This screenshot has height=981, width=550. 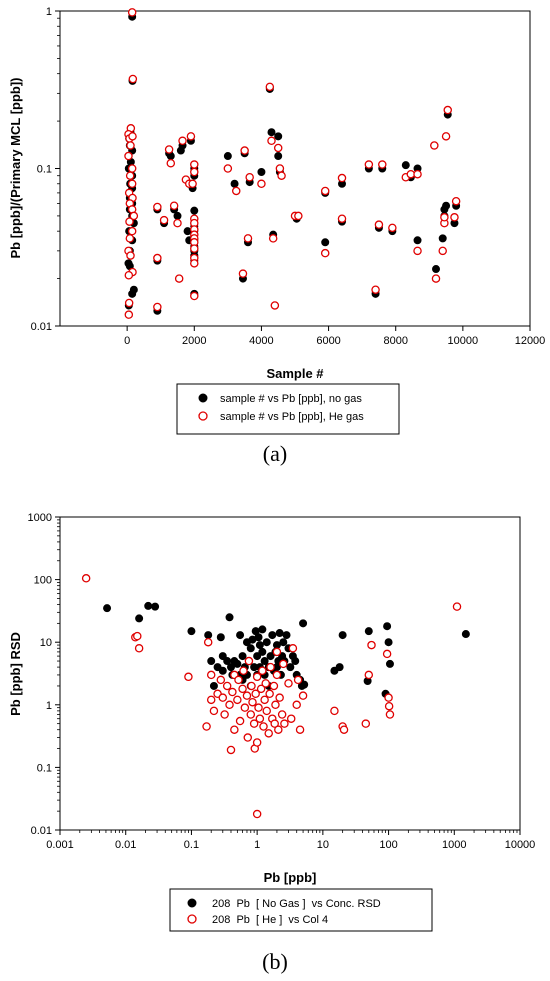 What do you see at coordinates (328, 341) in the screenshot?
I see `x-tick-label: 6000` at bounding box center [328, 341].